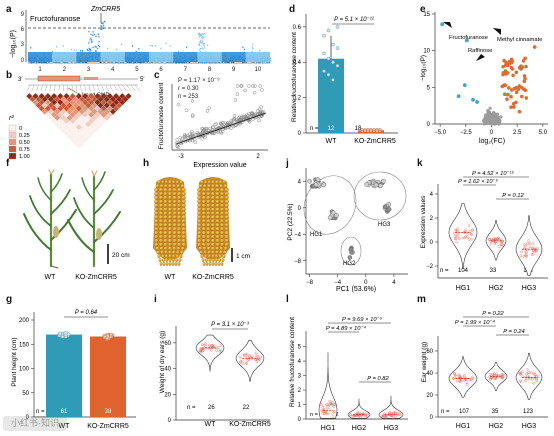  Describe the element at coordinates (250, 361) in the screenshot. I see `violin-shape` at that location.